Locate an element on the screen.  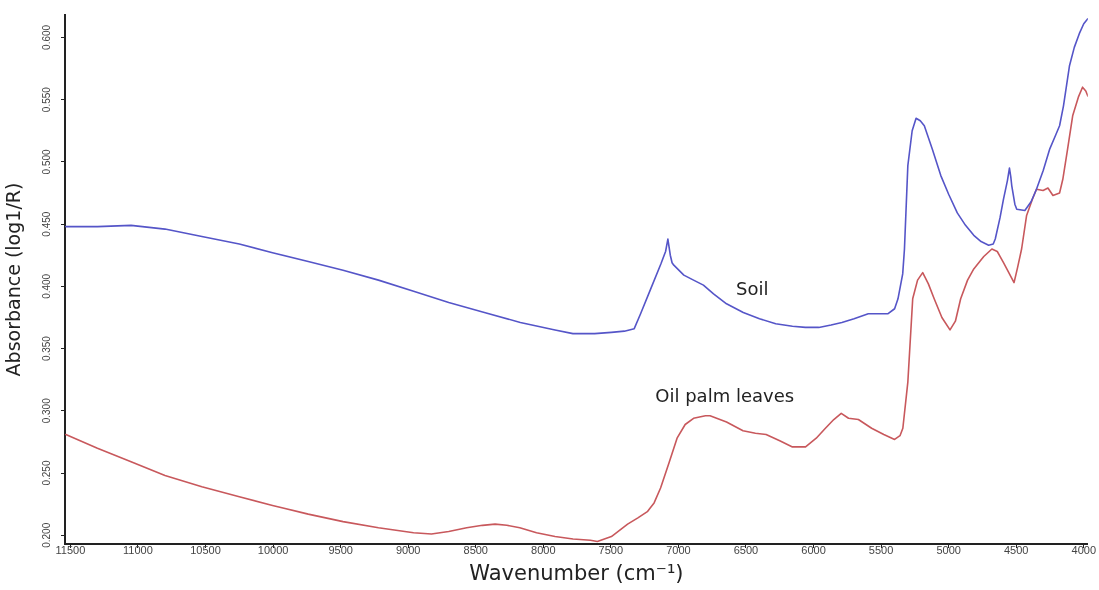
x-tick-label: 11000 is located at coordinates (138, 550).